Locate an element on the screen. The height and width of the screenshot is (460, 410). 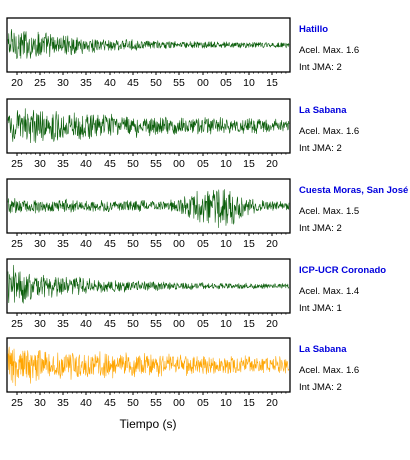
station-name: Cuesta Moras, San José is located at coordinates (353, 190).